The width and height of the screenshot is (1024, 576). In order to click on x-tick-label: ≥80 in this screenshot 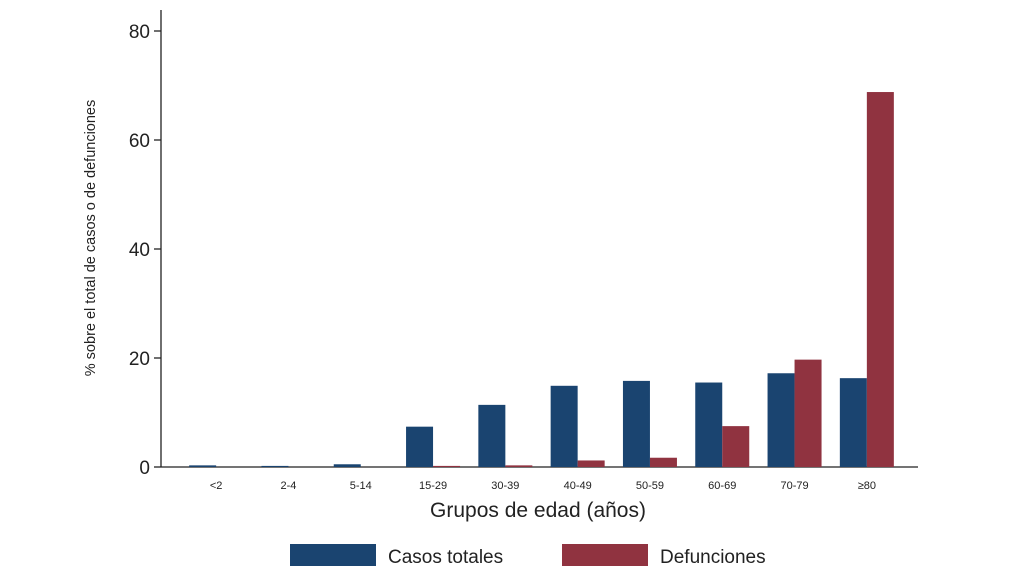, I will do `click(867, 486)`.